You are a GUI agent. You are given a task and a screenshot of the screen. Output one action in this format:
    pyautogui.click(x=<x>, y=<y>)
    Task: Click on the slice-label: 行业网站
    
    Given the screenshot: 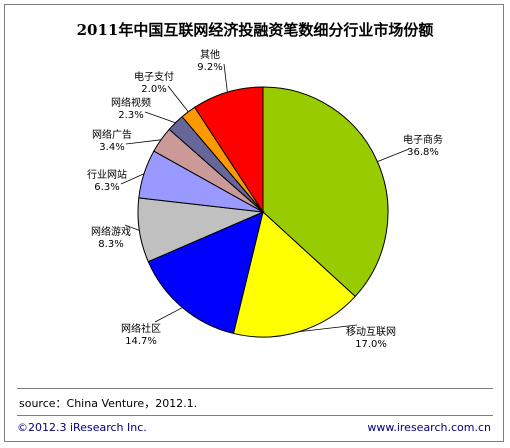 What is the action you would take?
    pyautogui.click(x=107, y=174)
    